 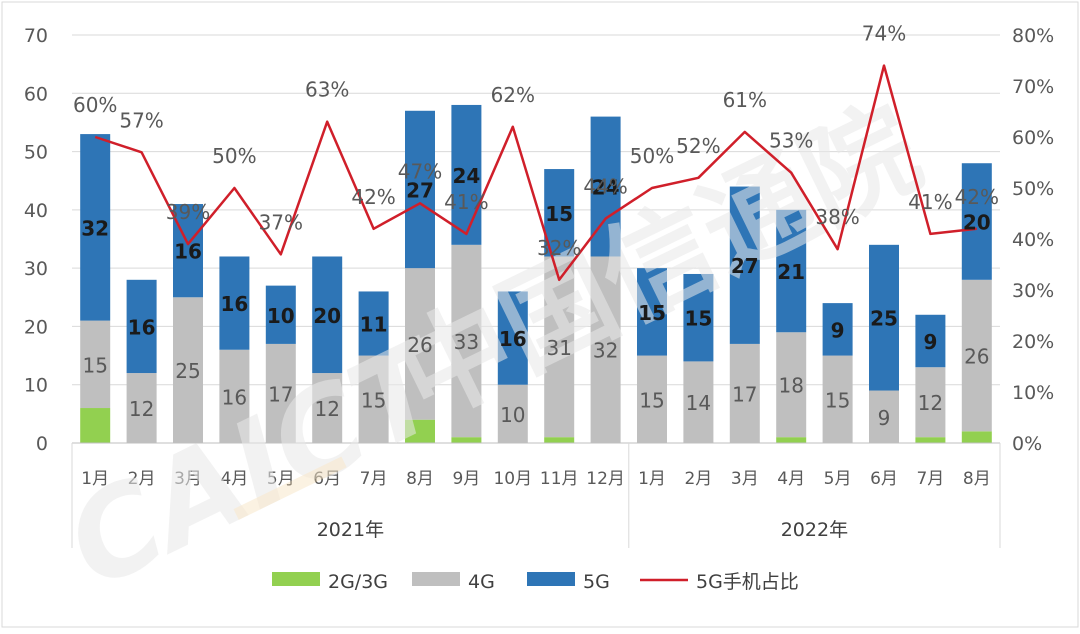 What do you see at coordinates (141, 120) in the screenshot?
I see `label-5g-share: 57%` at bounding box center [141, 120].